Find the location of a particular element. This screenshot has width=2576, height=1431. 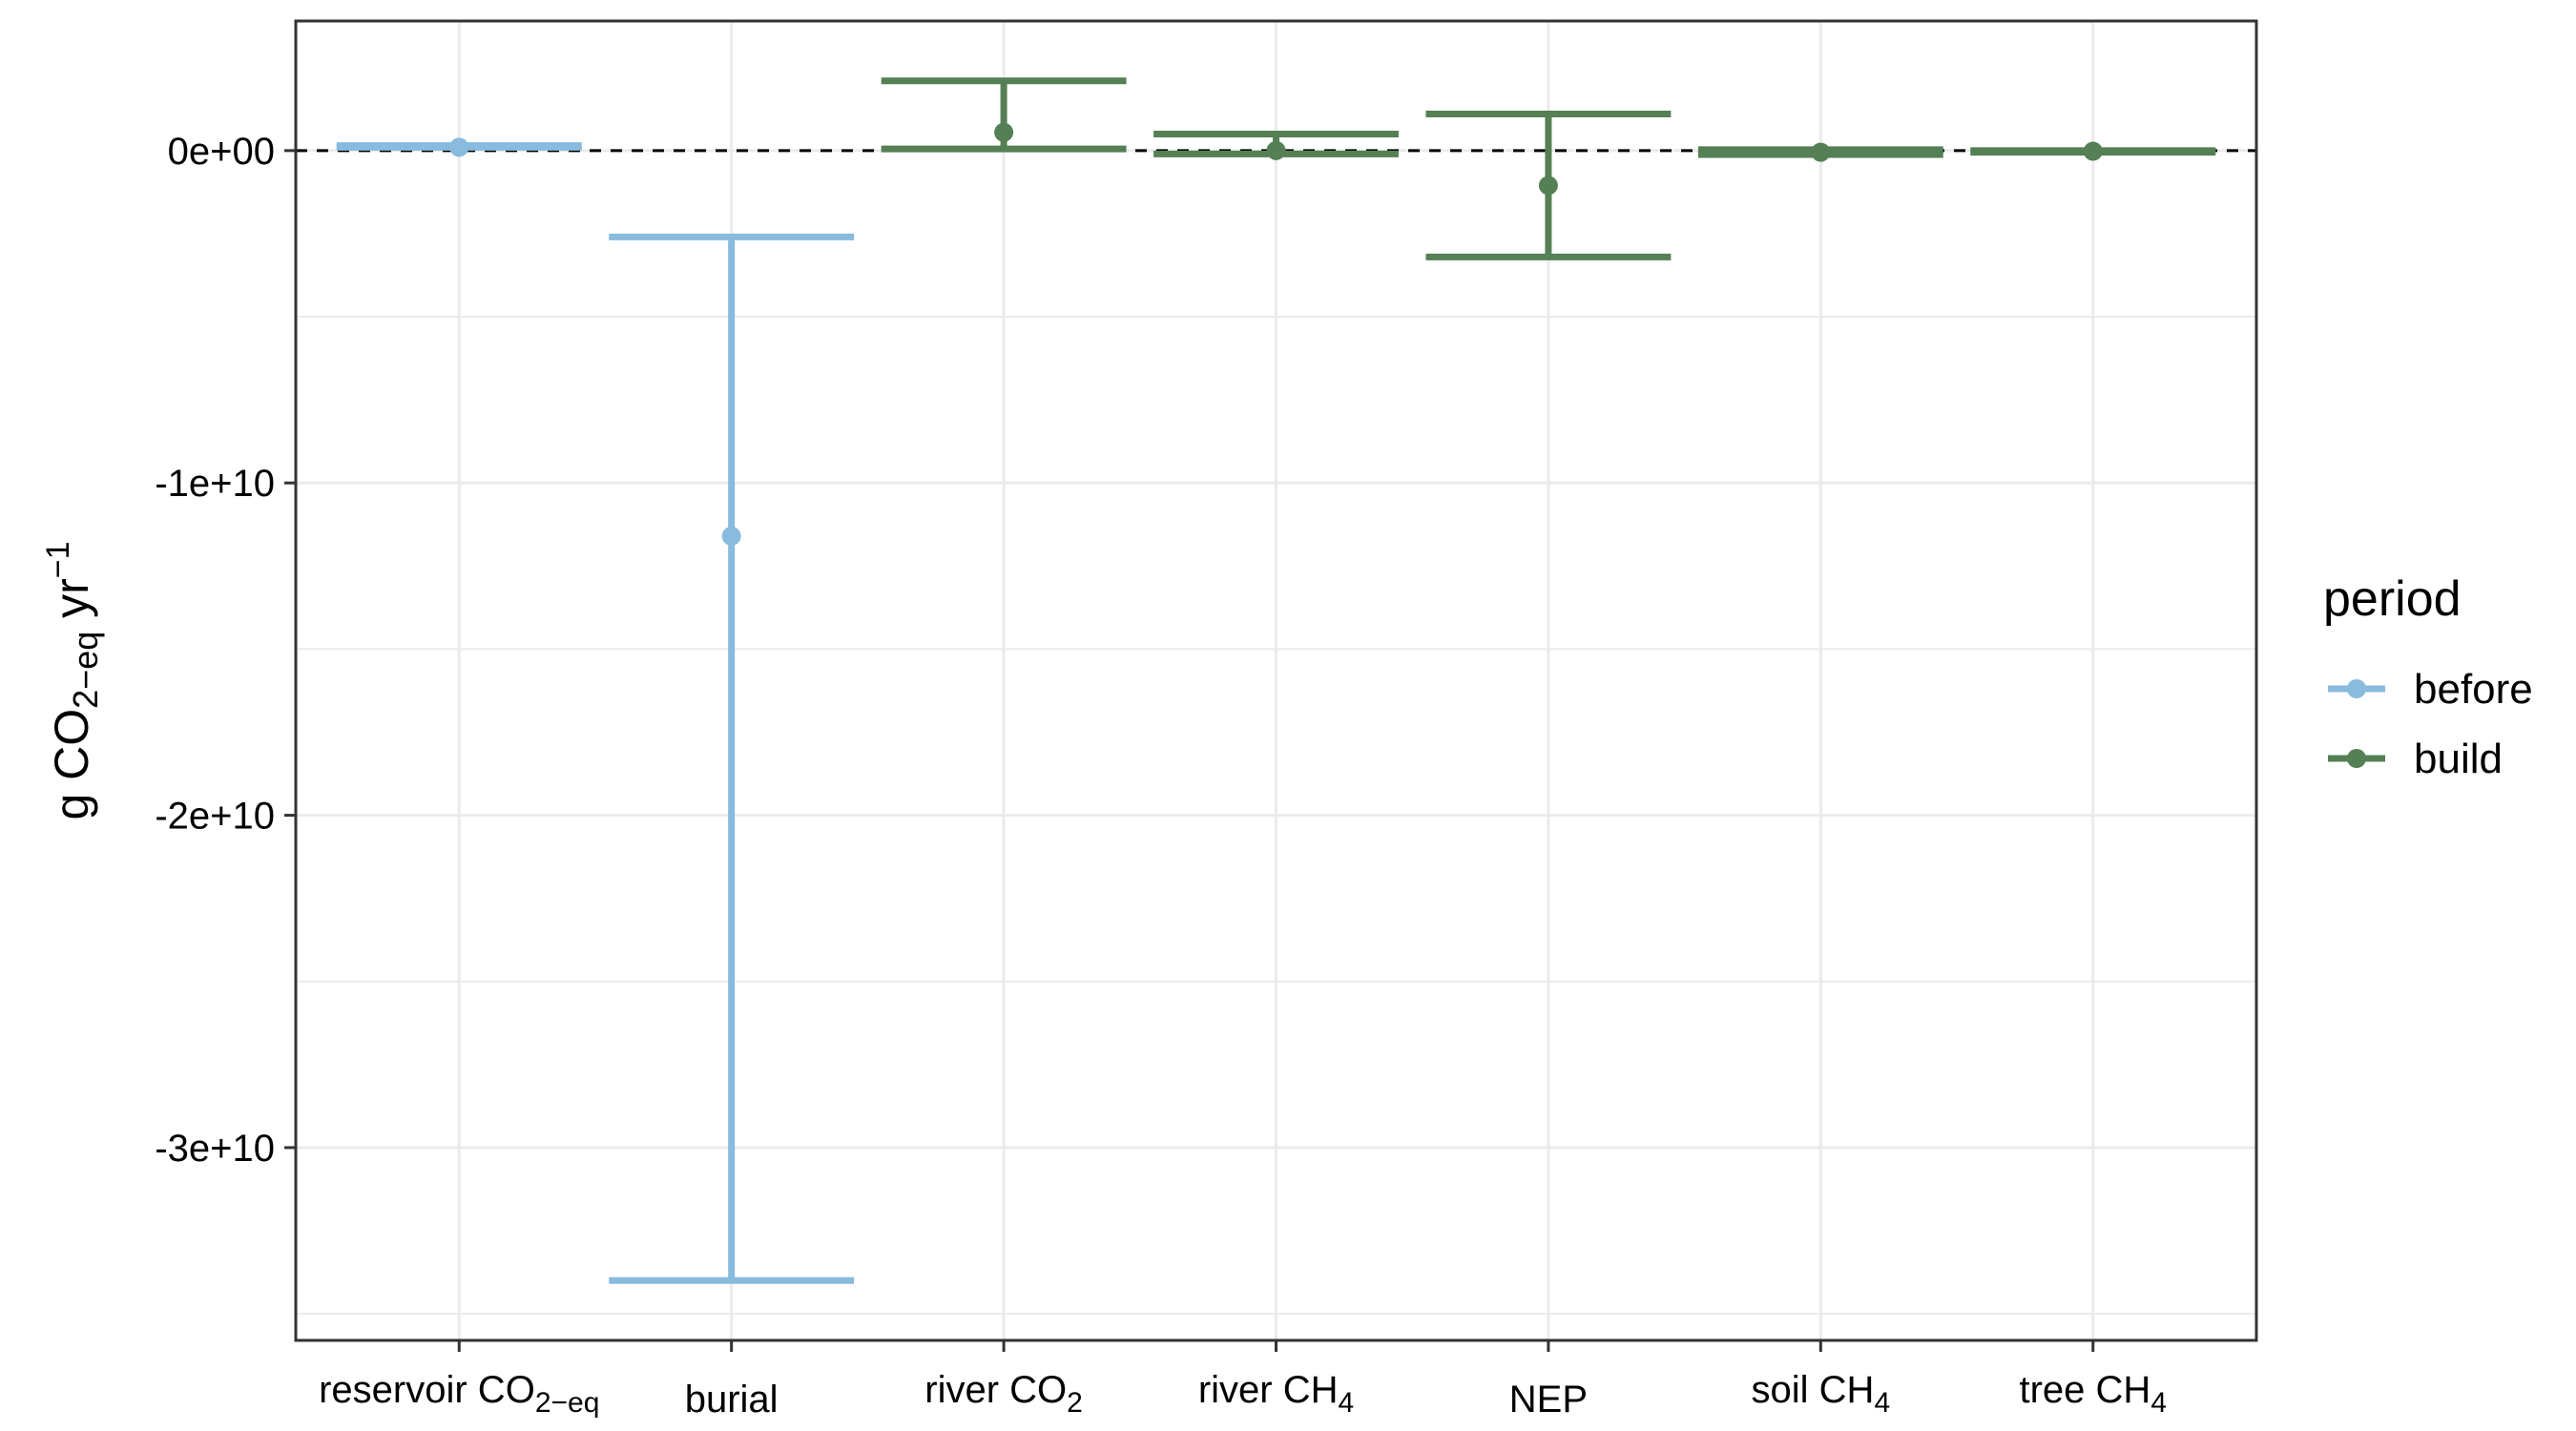

x-tick-label: river CO2 is located at coordinates (1003, 1394).